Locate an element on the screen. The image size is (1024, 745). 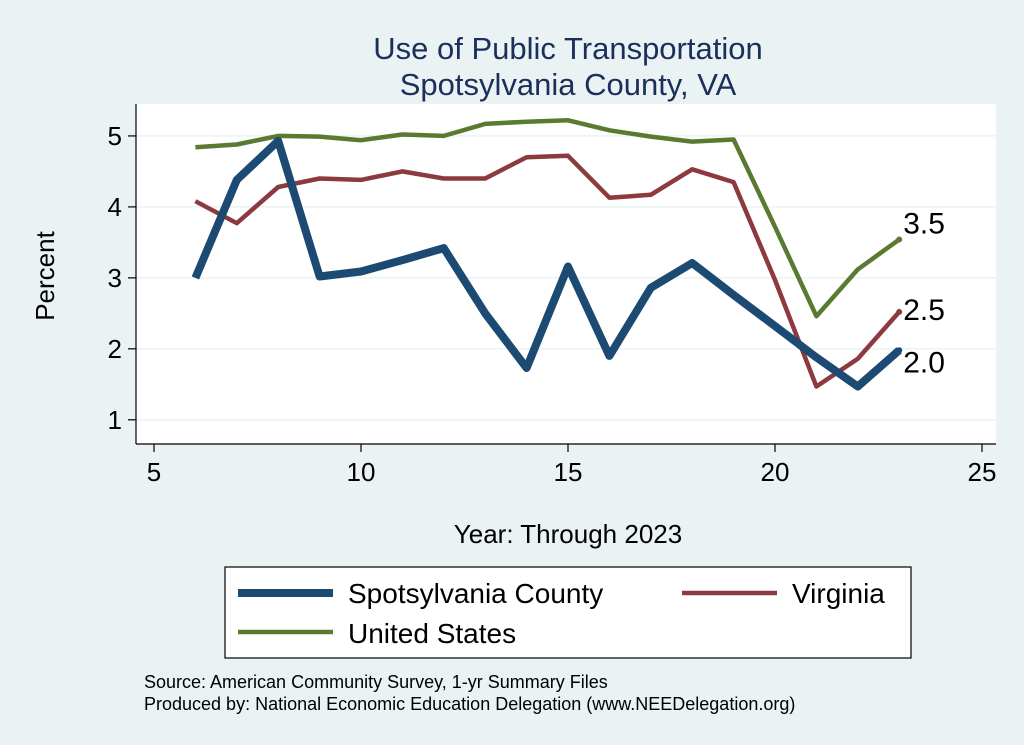
chart-subtitle: Spotsylvania County, VA is located at coordinates (568, 84).